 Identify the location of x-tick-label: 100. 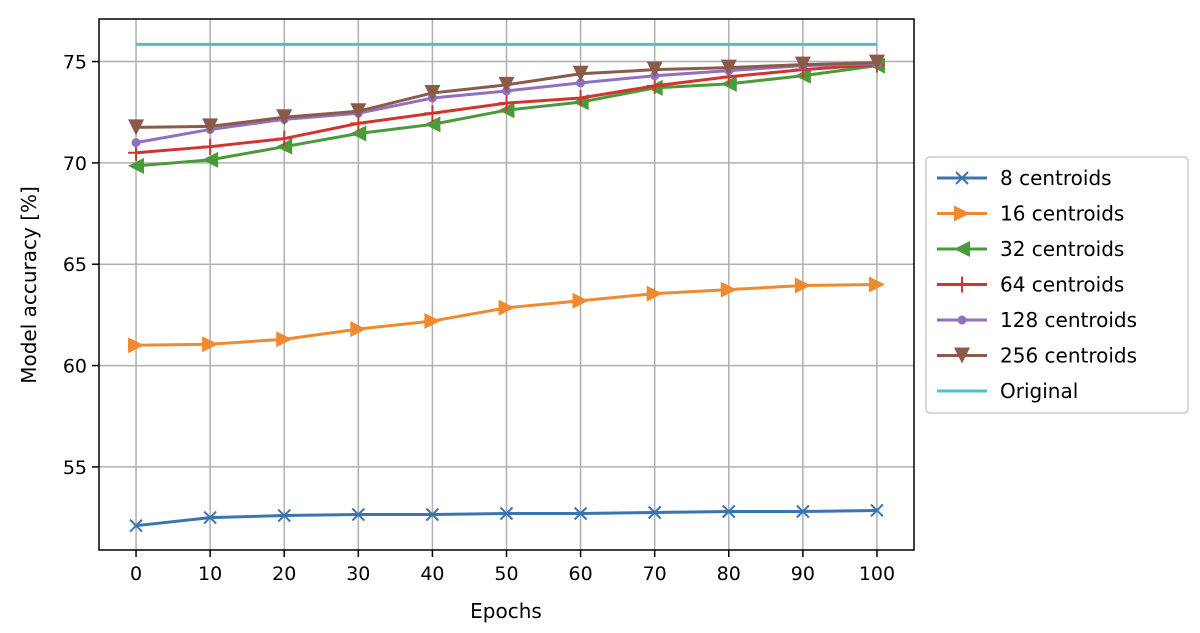
(877, 574).